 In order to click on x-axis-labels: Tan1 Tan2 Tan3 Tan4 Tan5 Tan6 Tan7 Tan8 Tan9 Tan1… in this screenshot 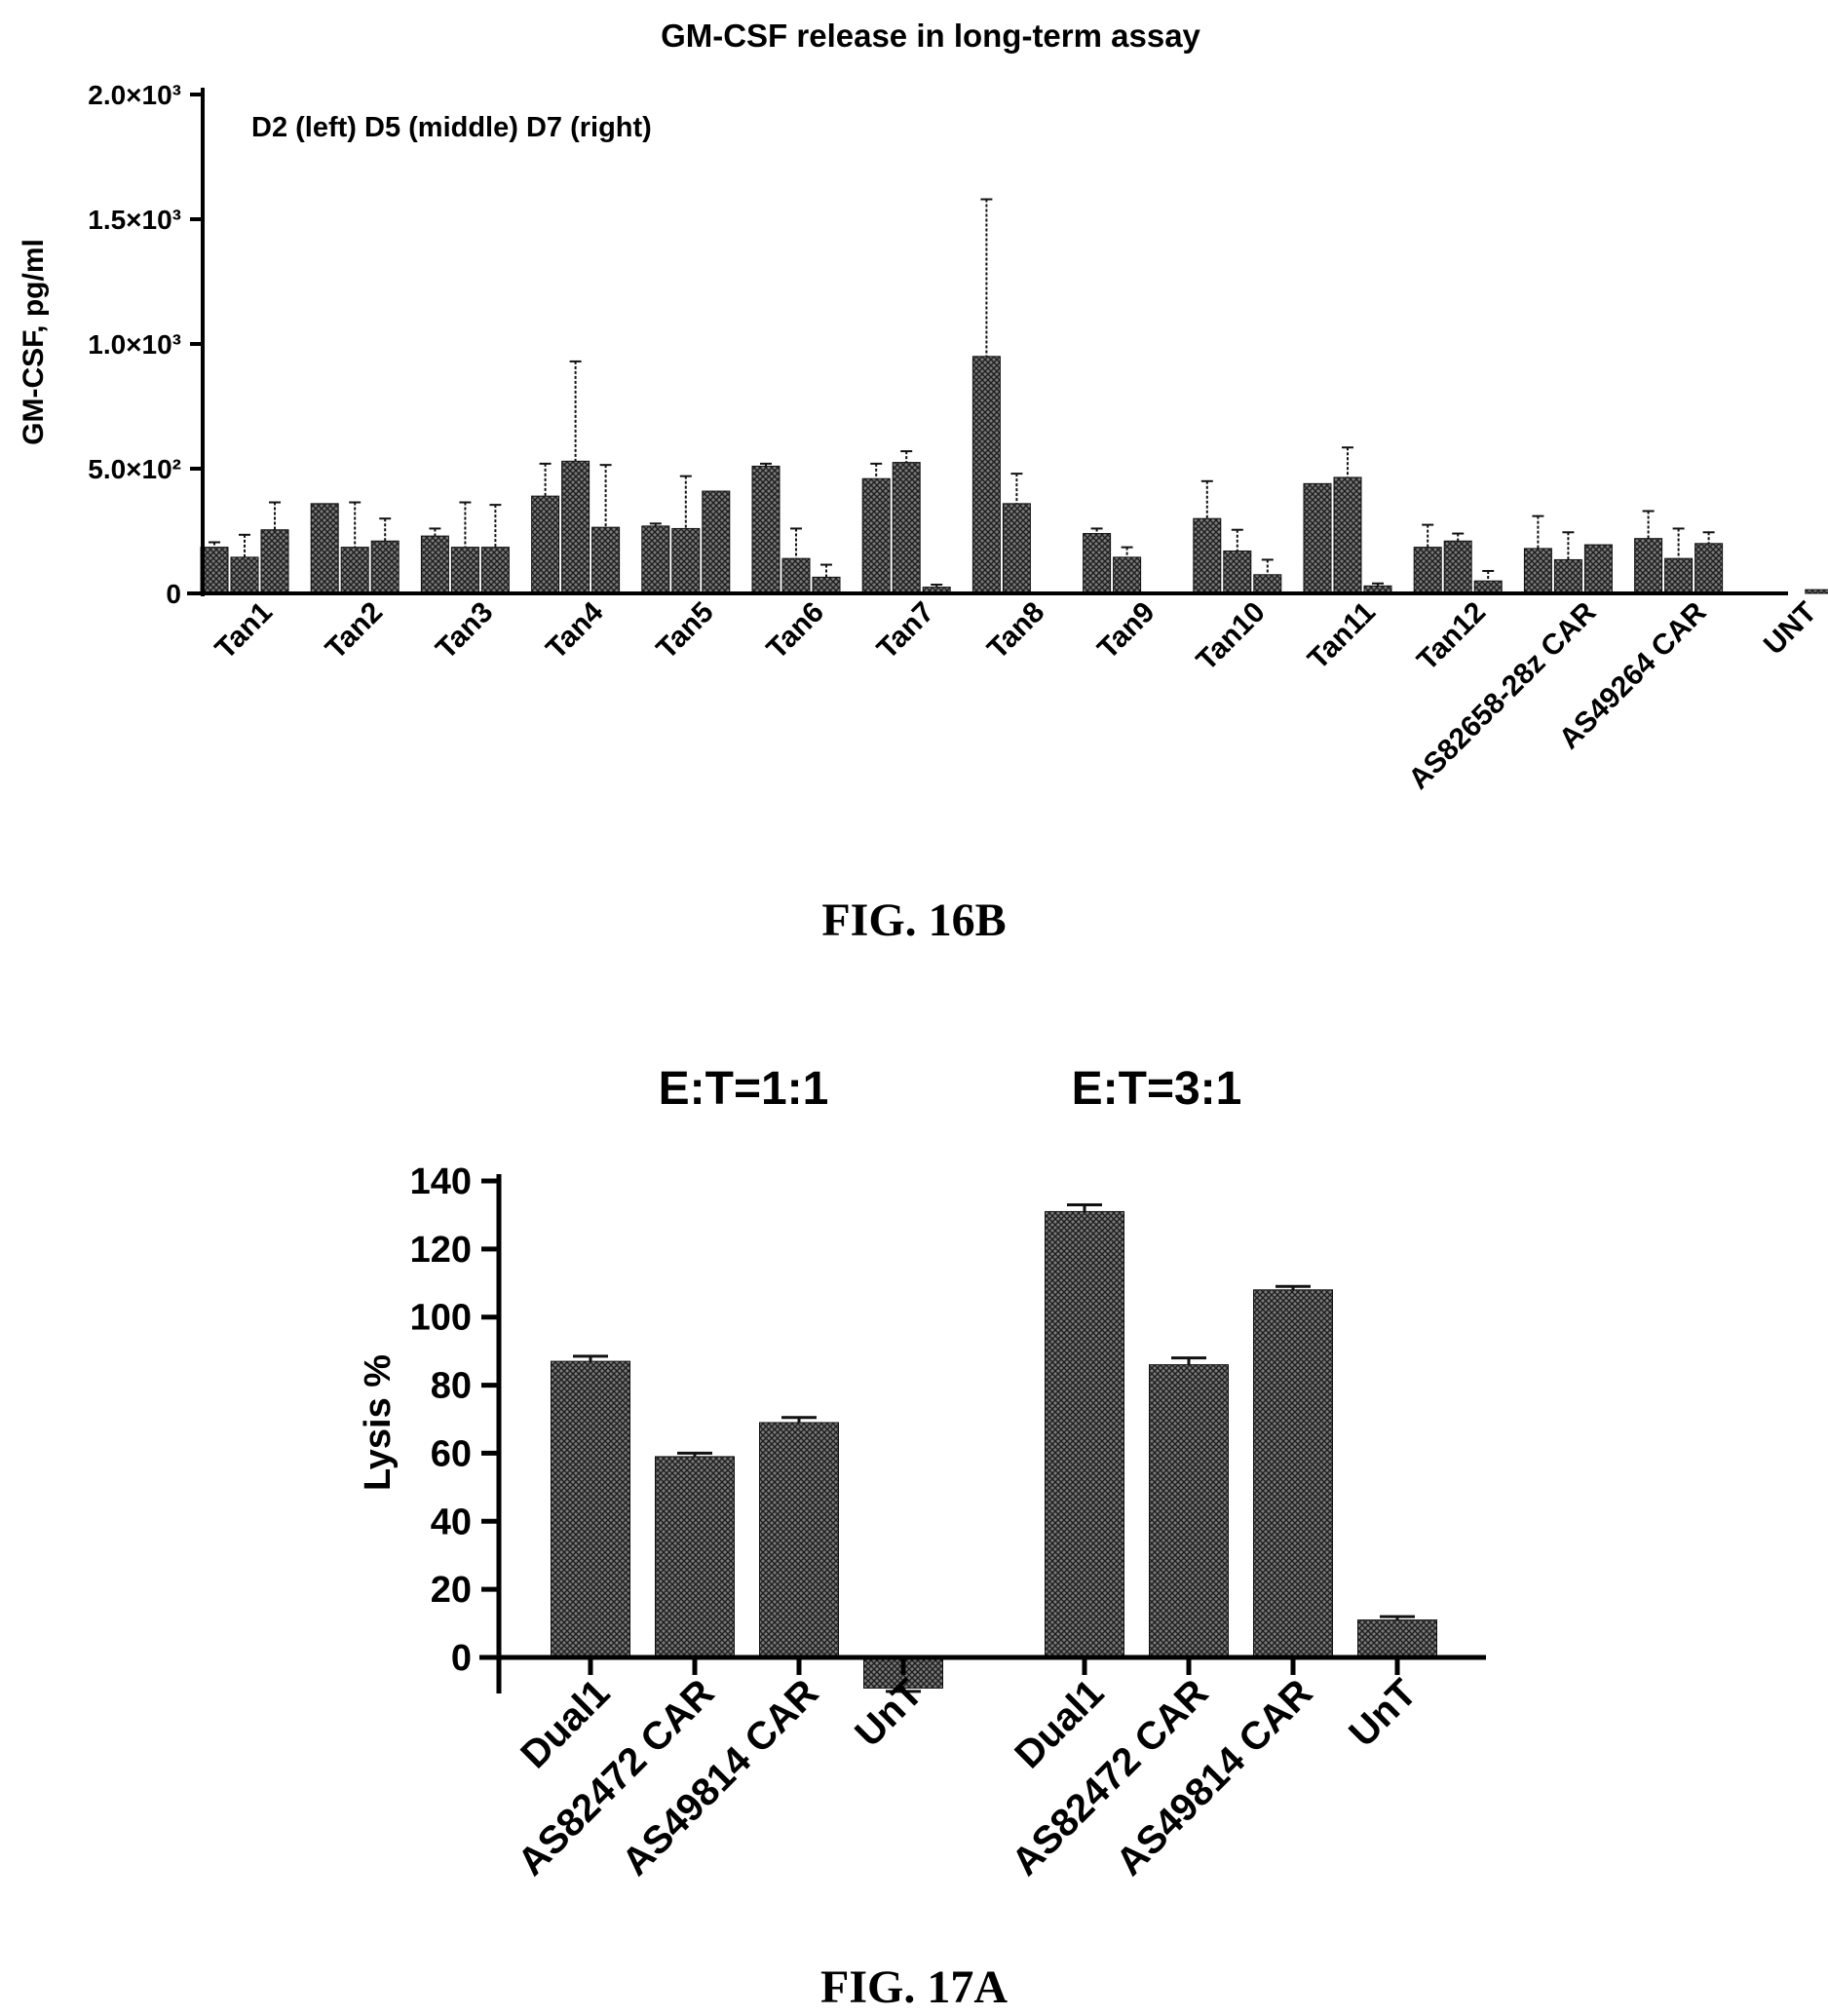, I will do `click(1016, 695)`.